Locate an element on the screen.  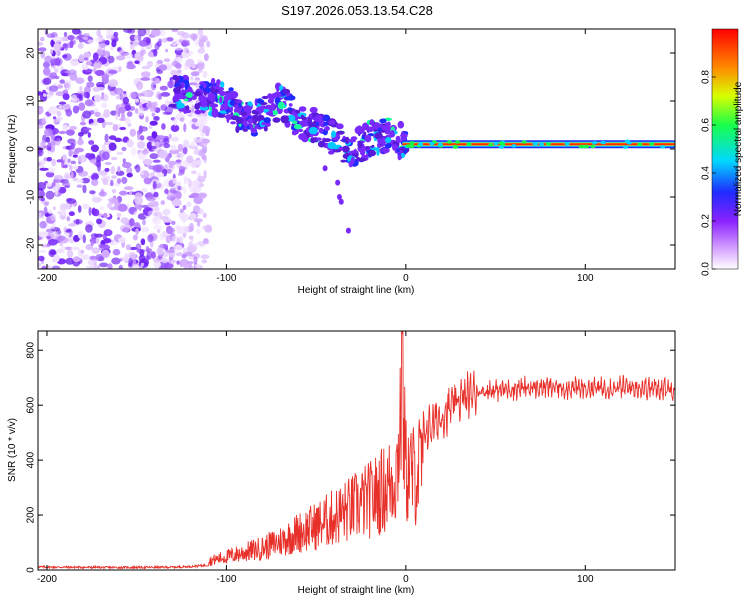
spectrogram-x-tick-label: -100 is located at coordinates (226, 278).